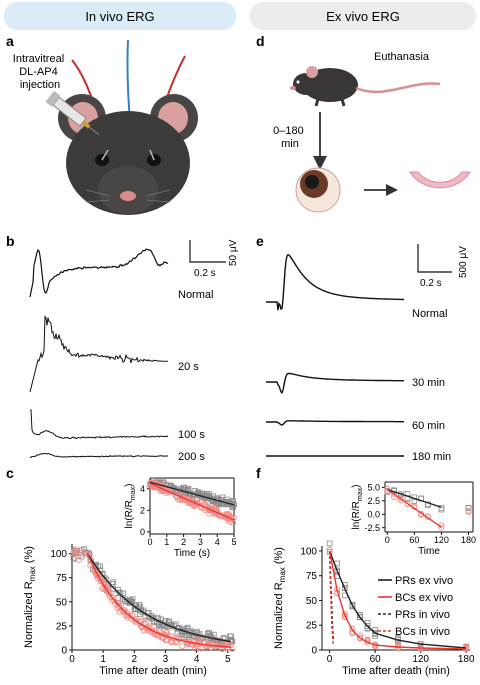 The width and height of the screenshot is (480, 685). I want to click on inset-f-line-bc, so click(414, 508).